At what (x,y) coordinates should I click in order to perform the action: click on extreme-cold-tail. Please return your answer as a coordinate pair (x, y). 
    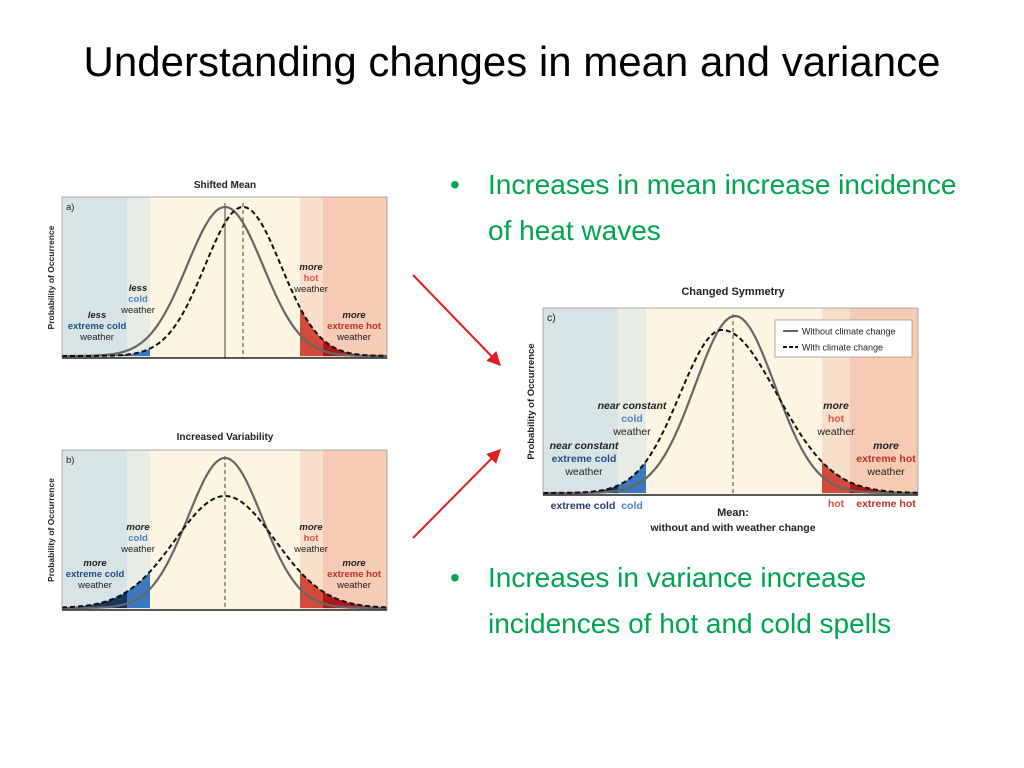
    Looking at the image, I should click on (94, 599).